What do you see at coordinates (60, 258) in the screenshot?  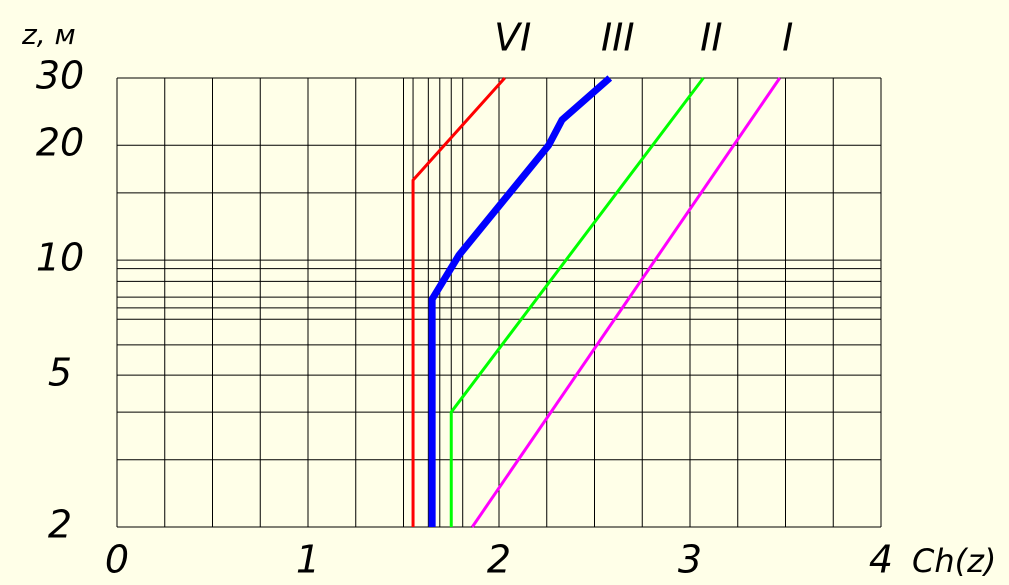 I see `y-tick-label: 10` at bounding box center [60, 258].